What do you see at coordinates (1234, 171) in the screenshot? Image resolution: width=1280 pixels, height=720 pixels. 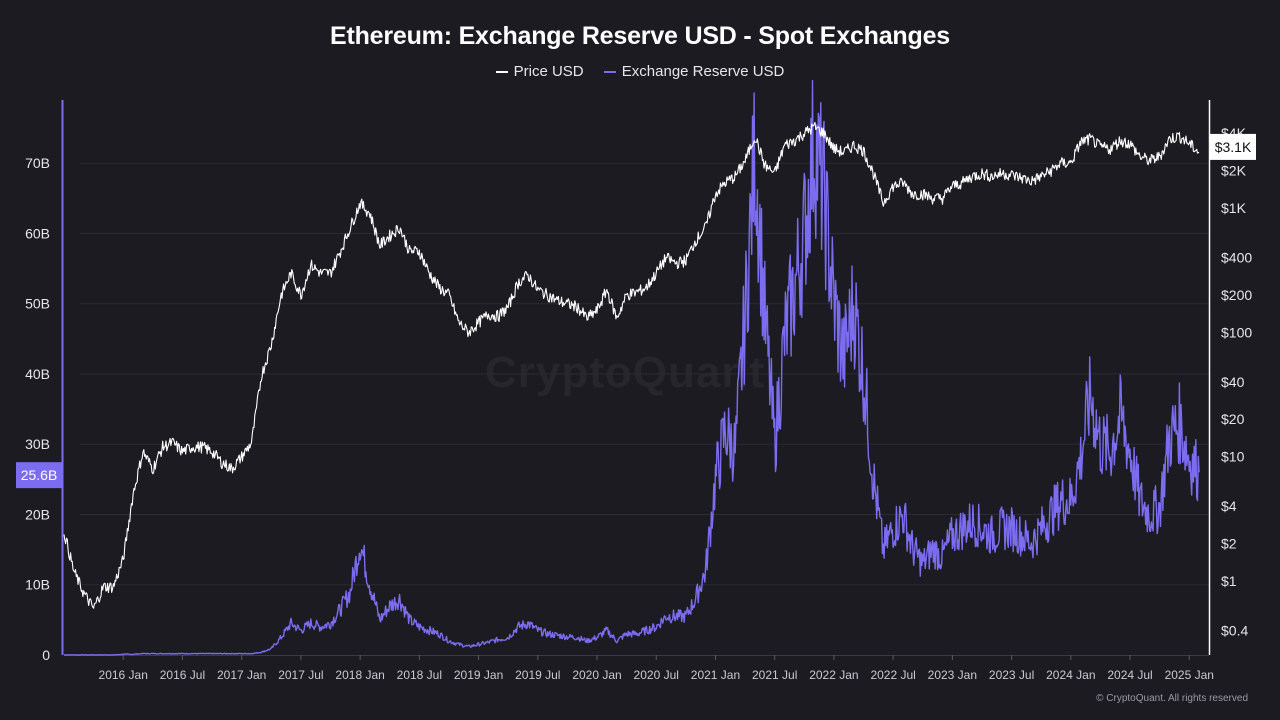 I see `right-tick-label-1: $2K` at bounding box center [1234, 171].